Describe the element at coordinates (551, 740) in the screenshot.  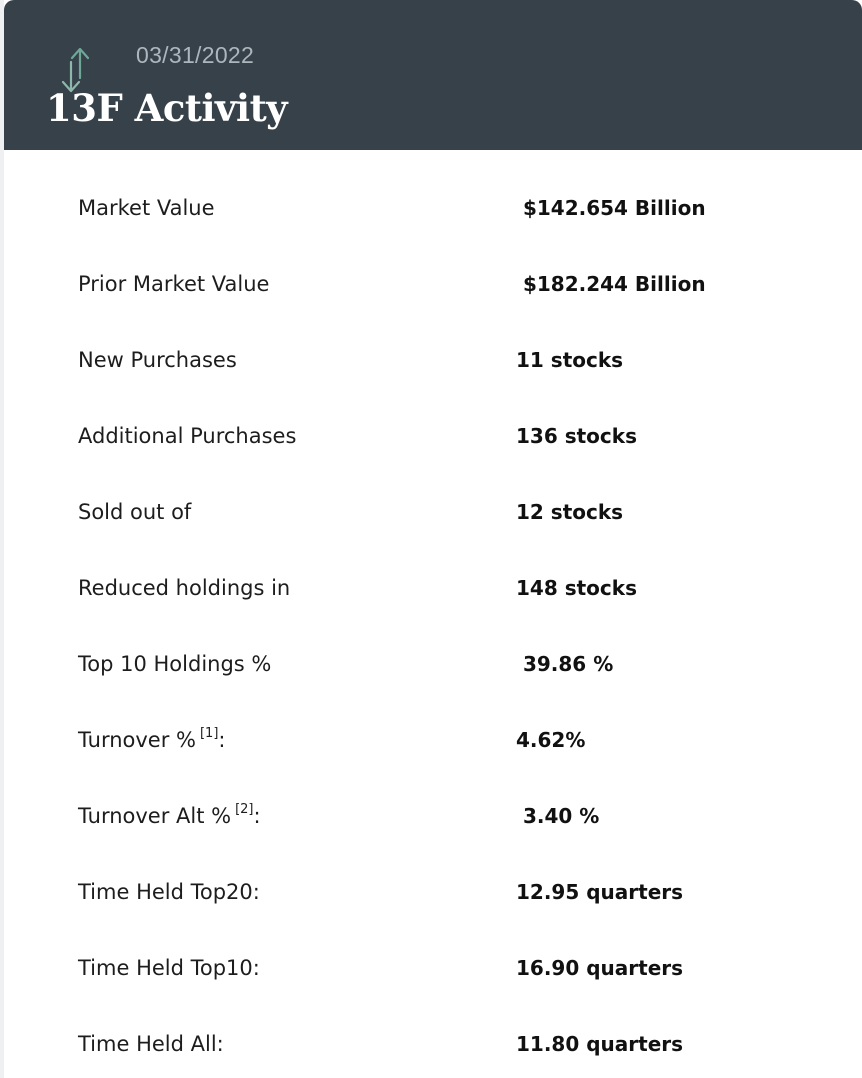
I see `row-value: 4.62%` at that location.